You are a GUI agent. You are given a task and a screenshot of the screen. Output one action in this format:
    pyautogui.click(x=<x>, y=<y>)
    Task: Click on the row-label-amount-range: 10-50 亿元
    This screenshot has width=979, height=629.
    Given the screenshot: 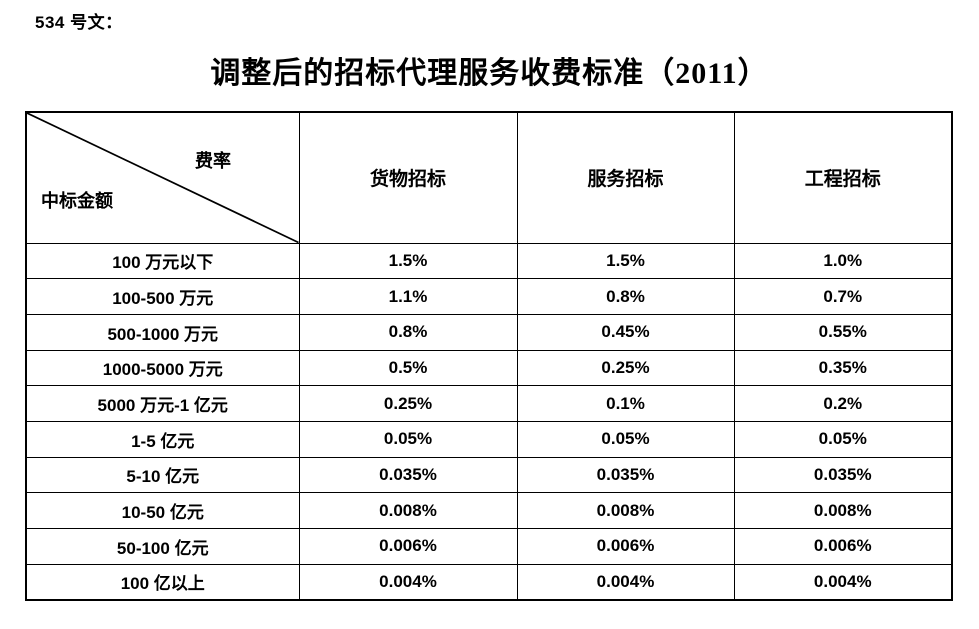 What is the action you would take?
    pyautogui.click(x=162, y=510)
    